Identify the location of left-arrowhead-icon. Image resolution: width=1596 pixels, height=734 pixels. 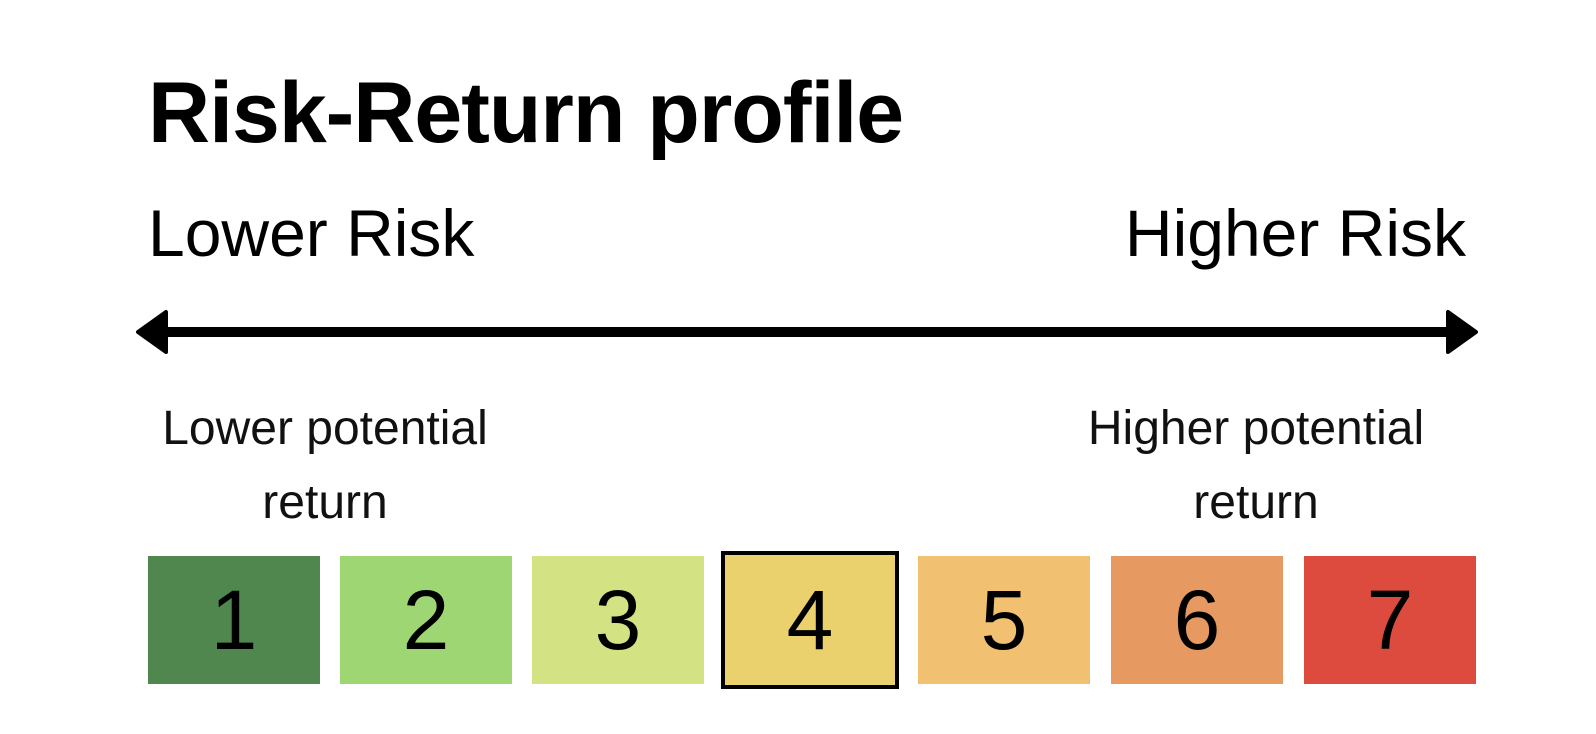
(152, 332).